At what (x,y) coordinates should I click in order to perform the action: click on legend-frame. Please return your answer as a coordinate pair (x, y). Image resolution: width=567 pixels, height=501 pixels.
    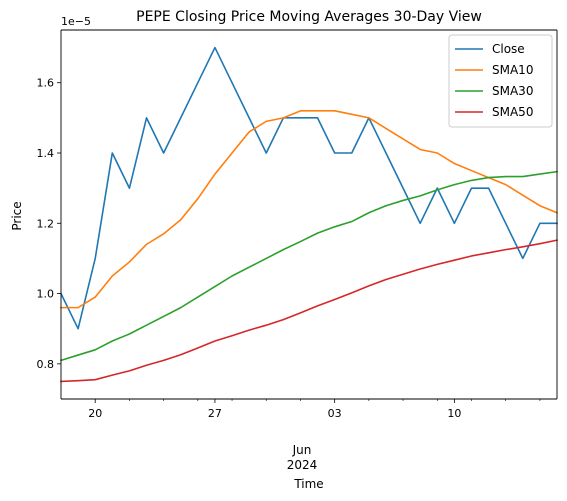
    Looking at the image, I should click on (500, 81).